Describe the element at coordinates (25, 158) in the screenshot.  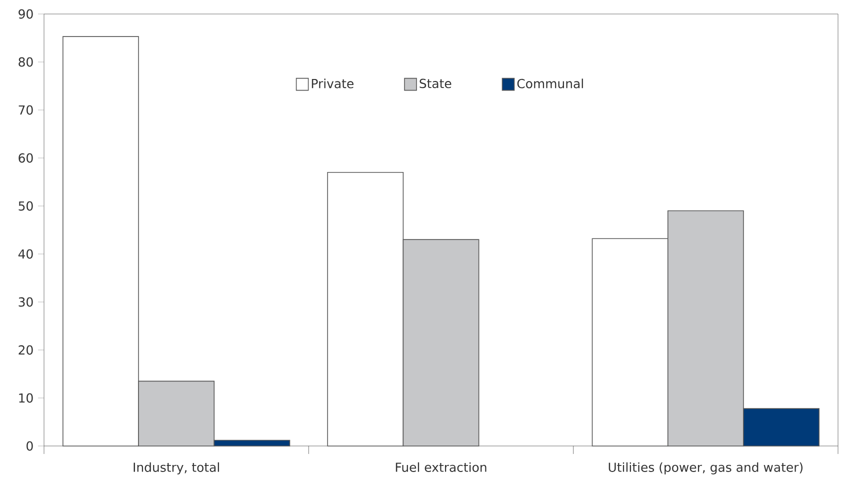
I see `y-tick-label: 60` at that location.